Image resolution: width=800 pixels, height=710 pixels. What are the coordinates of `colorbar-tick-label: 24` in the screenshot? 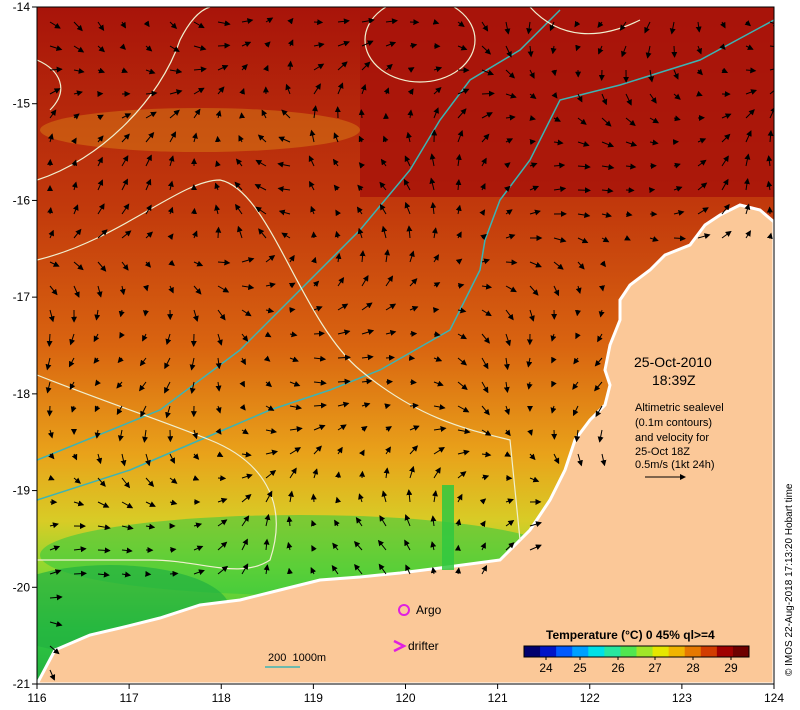 It's located at (546, 668).